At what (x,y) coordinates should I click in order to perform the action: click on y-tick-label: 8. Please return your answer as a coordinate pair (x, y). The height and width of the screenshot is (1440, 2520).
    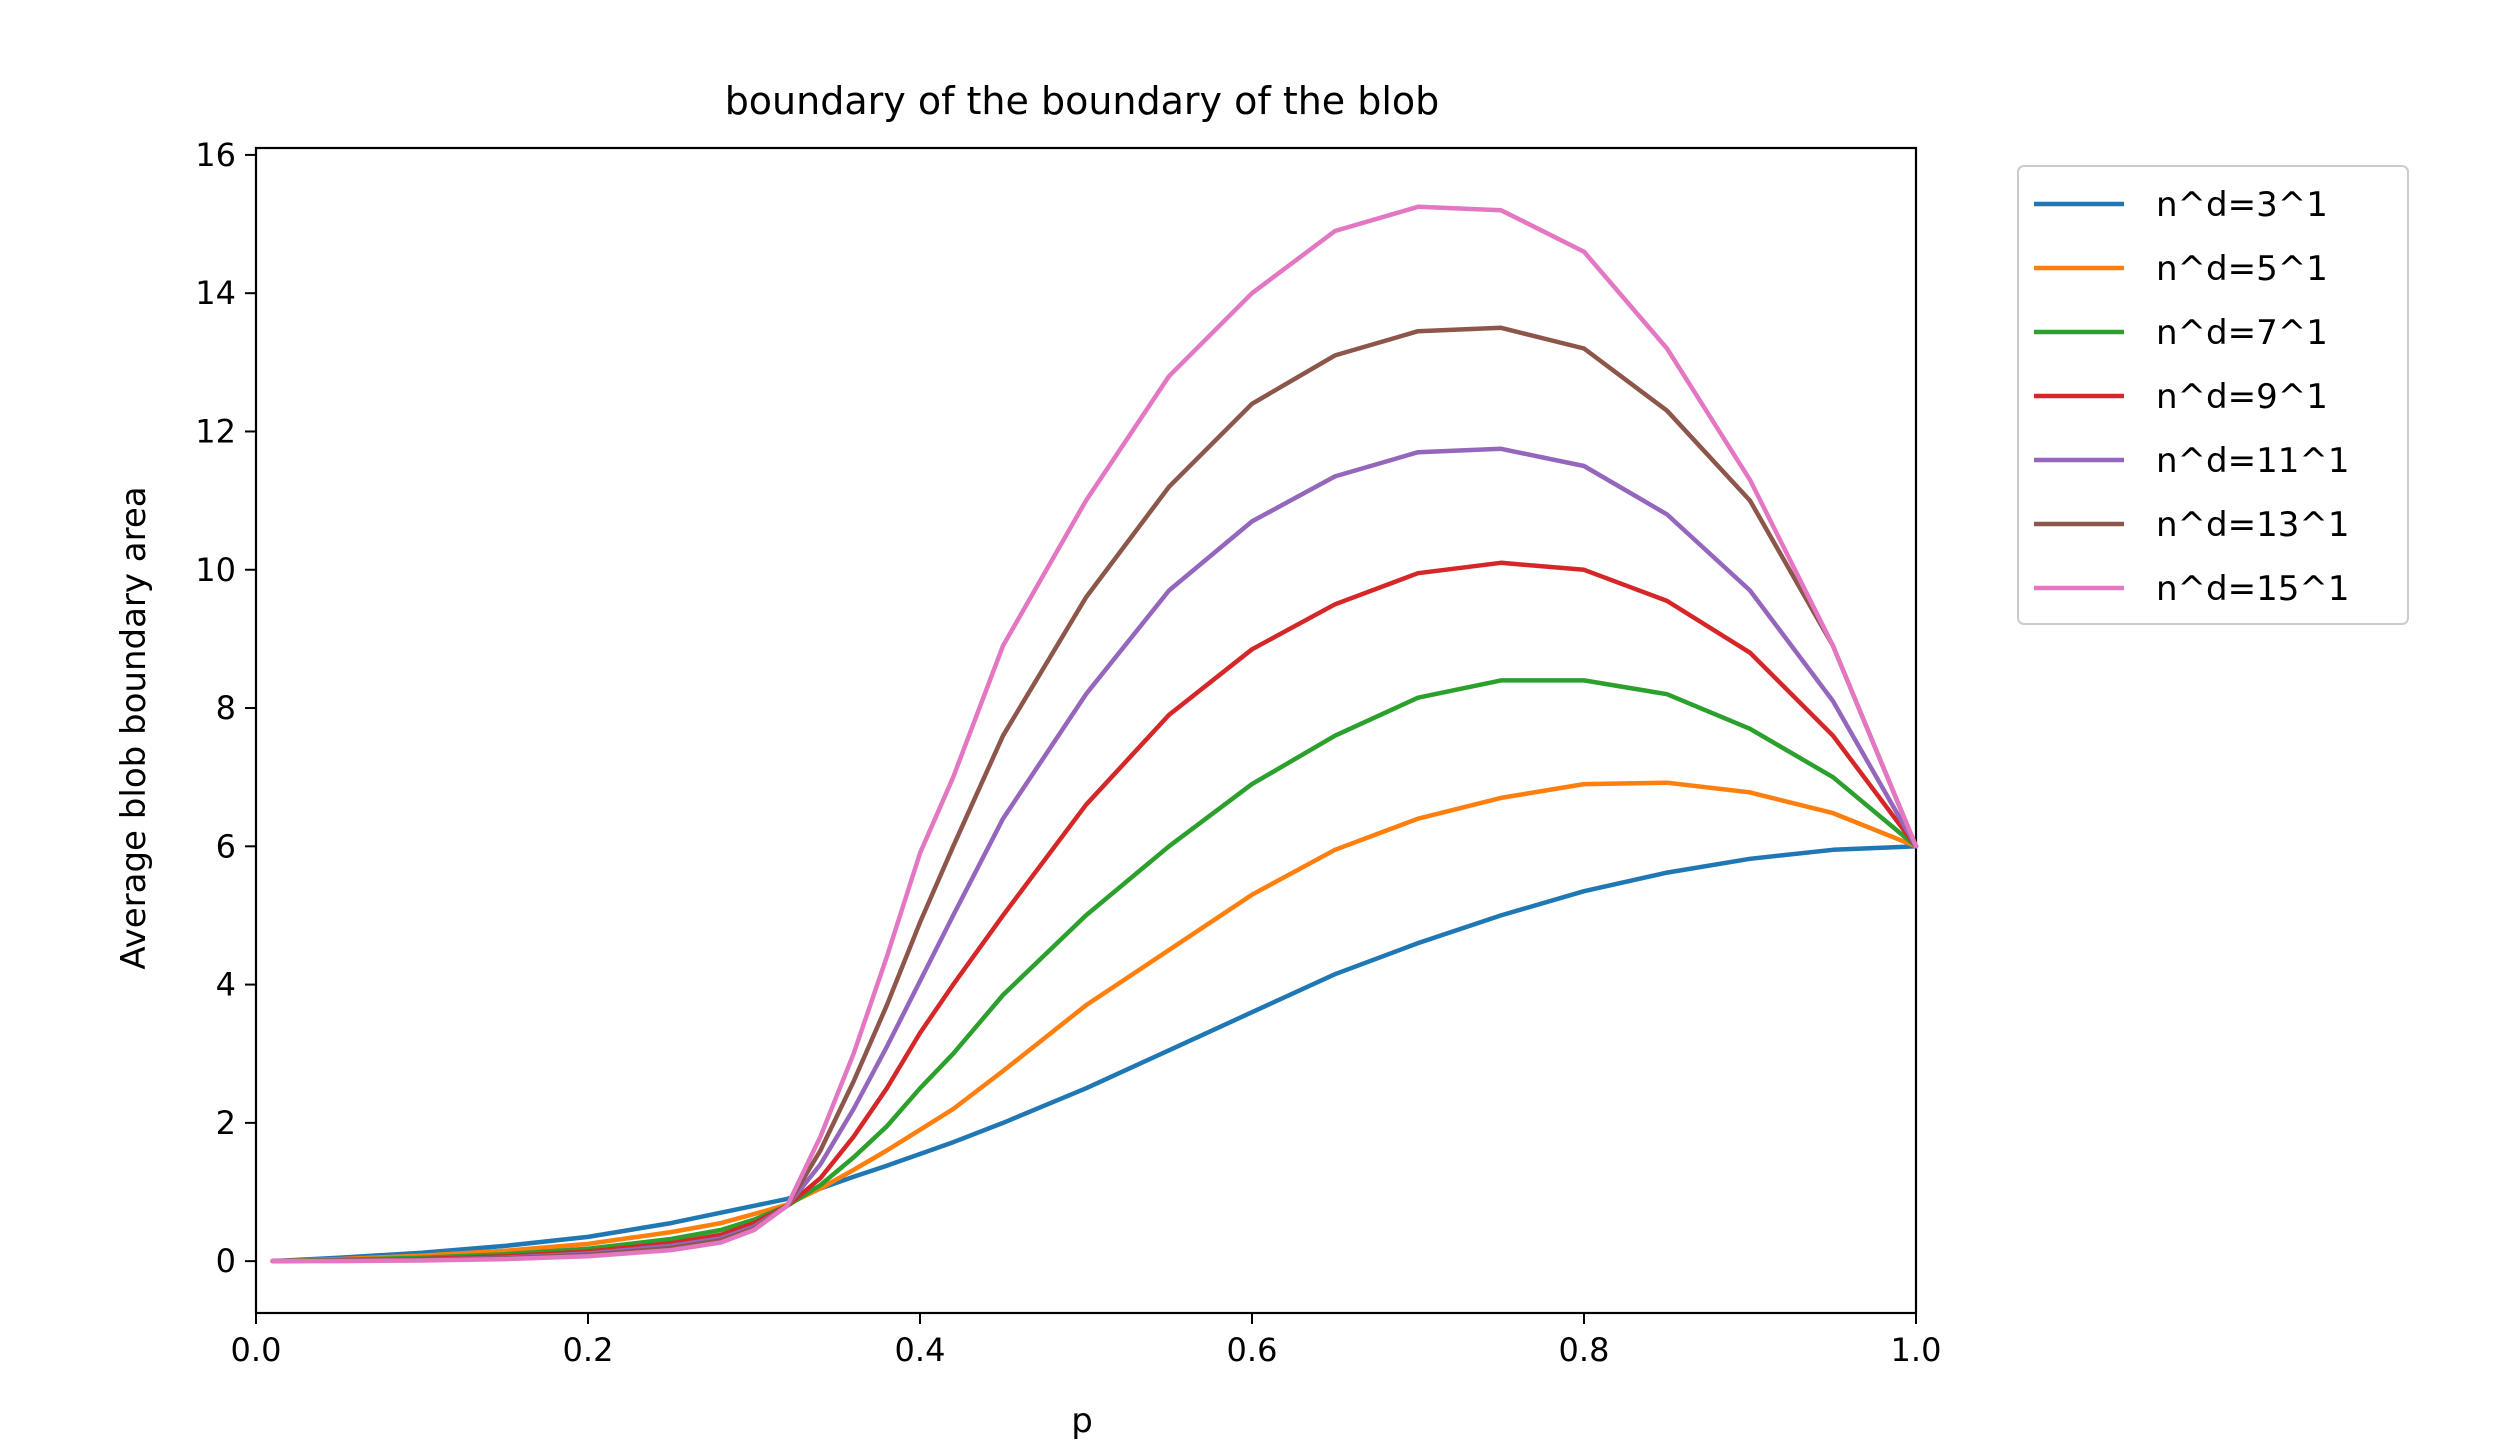
    Looking at the image, I should click on (226, 708).